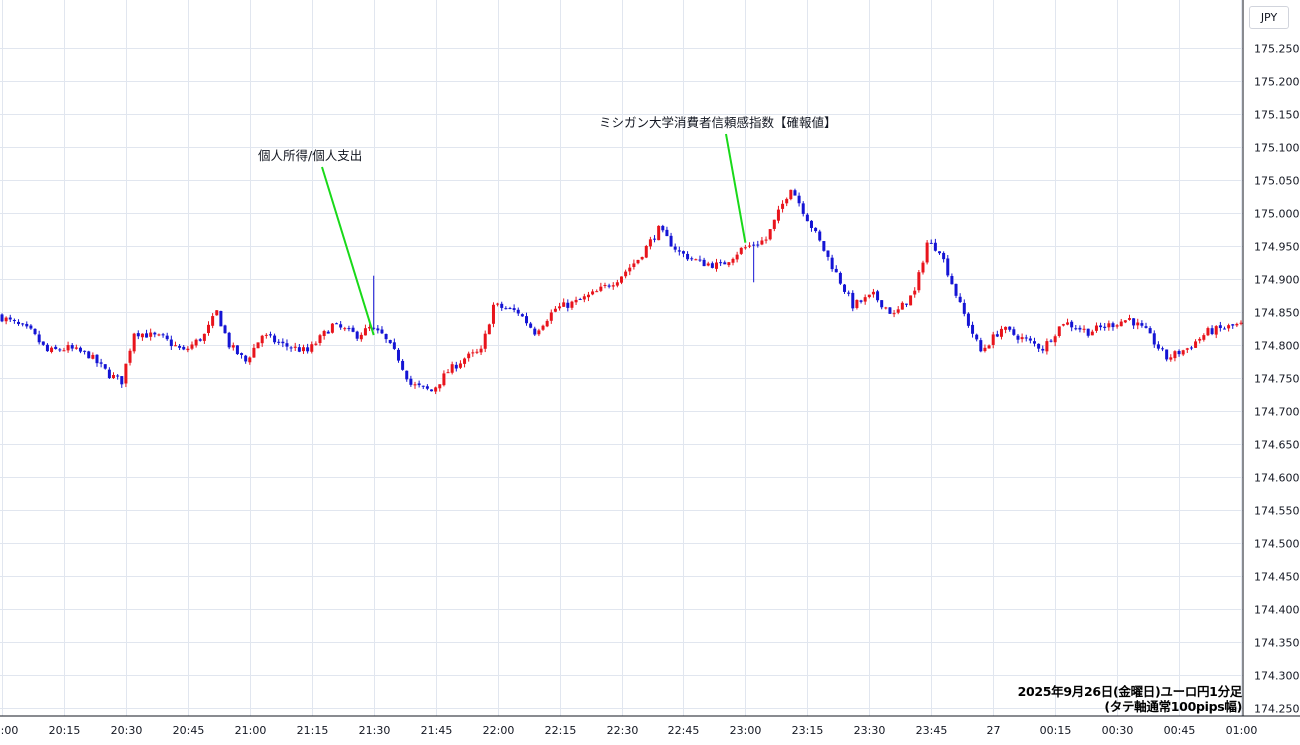 The width and height of the screenshot is (1300, 745). I want to click on y-tick-label: 174.600, so click(1277, 478).